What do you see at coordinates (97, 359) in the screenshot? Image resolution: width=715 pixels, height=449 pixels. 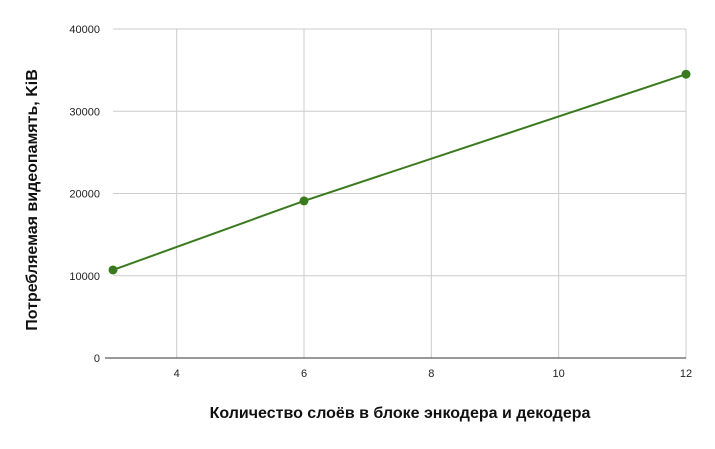 I see `y-tick-label: 0` at bounding box center [97, 359].